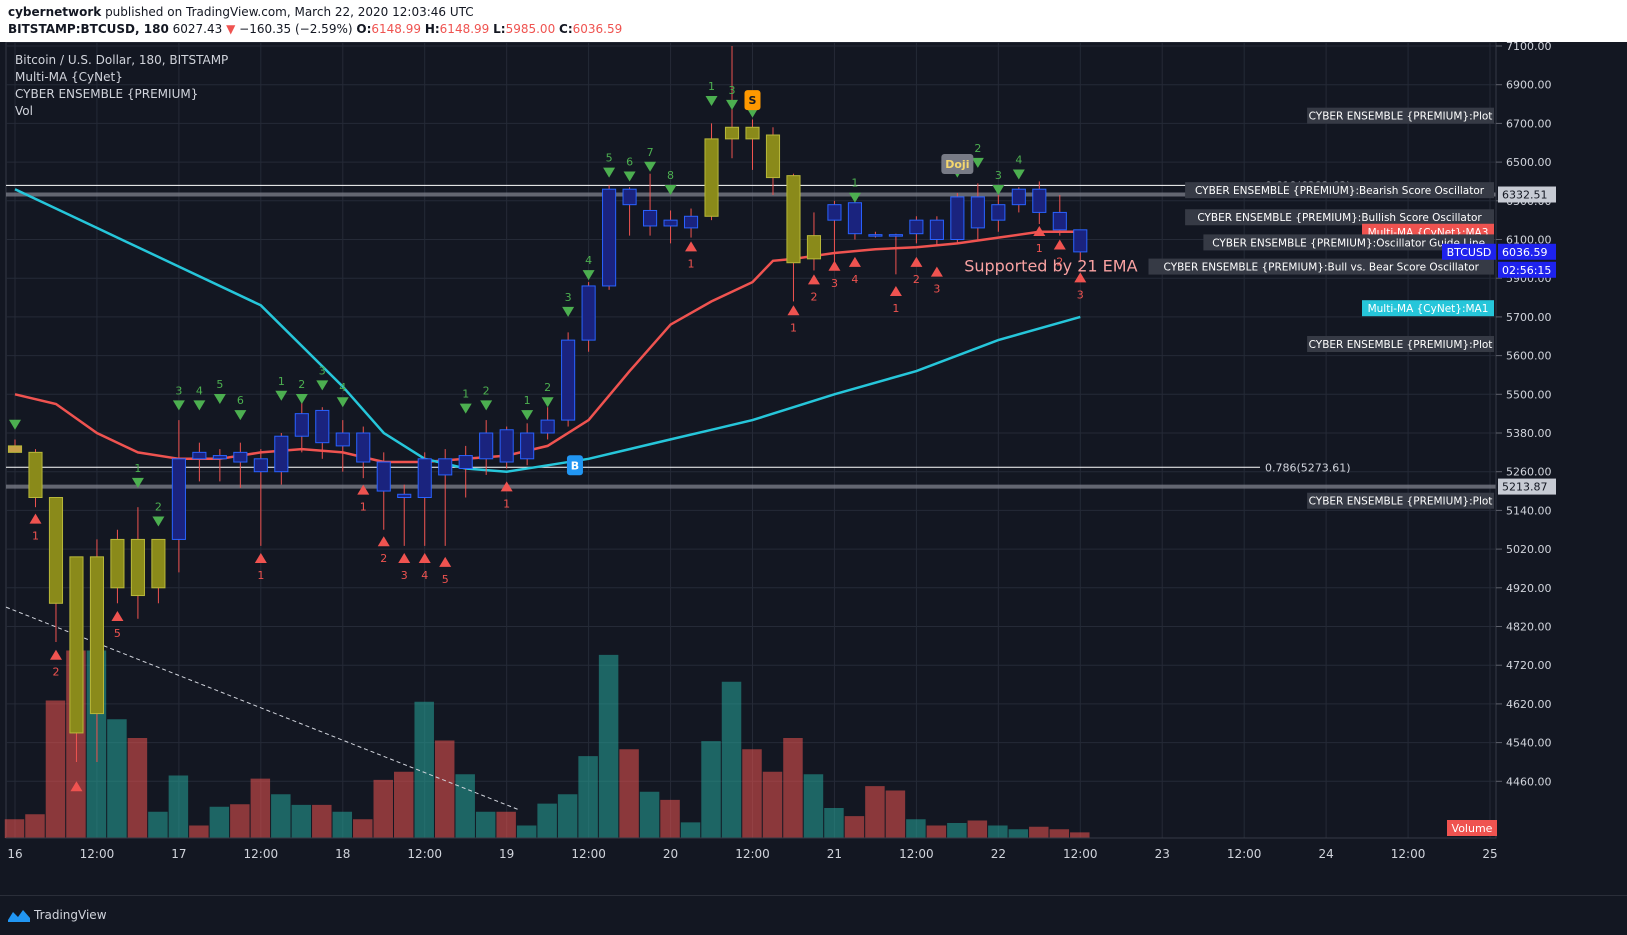 The image size is (1627, 935). Describe the element at coordinates (1529, 665) in the screenshot. I see `price-tick-label: 4720.00` at that location.